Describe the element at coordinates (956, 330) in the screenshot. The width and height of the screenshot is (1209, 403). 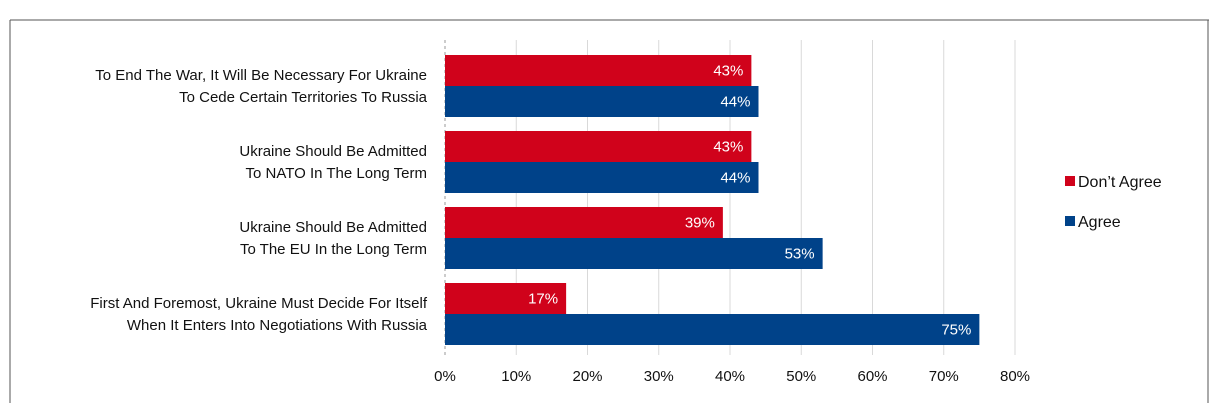
I see `bar-value-label: 75%` at that location.